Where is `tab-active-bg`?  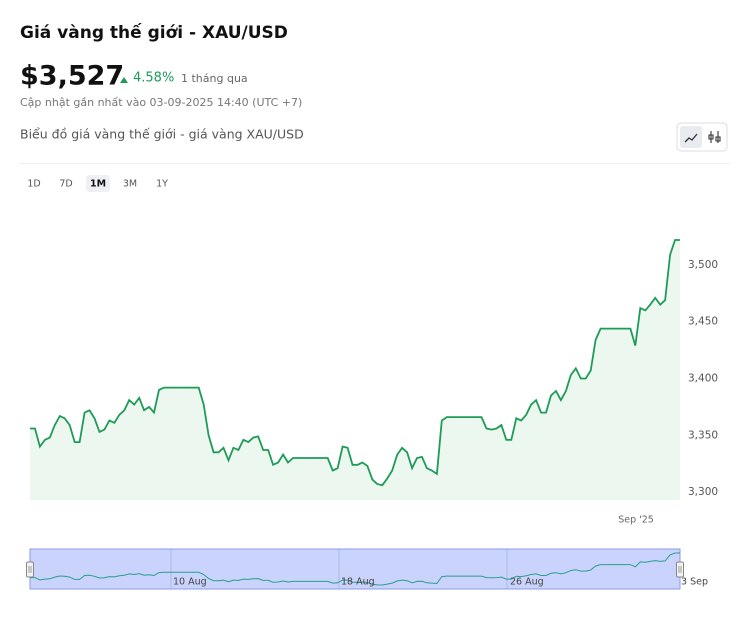
tab-active-bg is located at coordinates (98, 183).